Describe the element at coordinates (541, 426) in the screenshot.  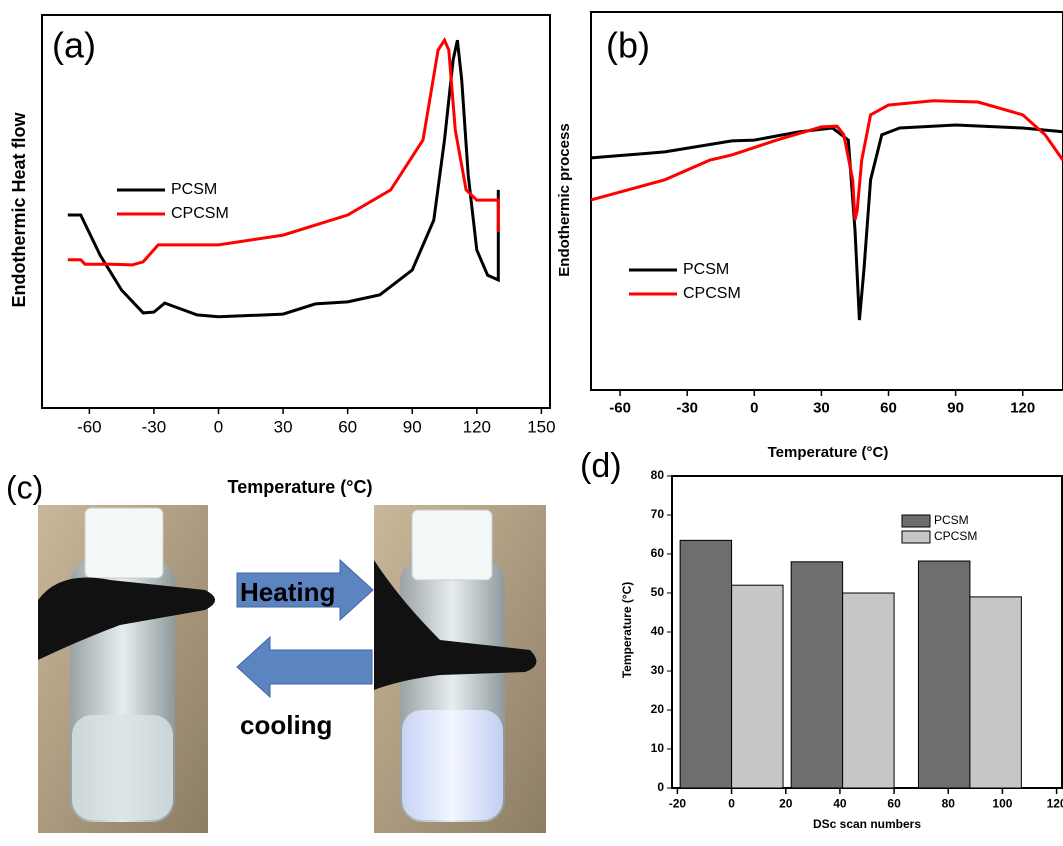
I see `x-tick-label: 150` at that location.